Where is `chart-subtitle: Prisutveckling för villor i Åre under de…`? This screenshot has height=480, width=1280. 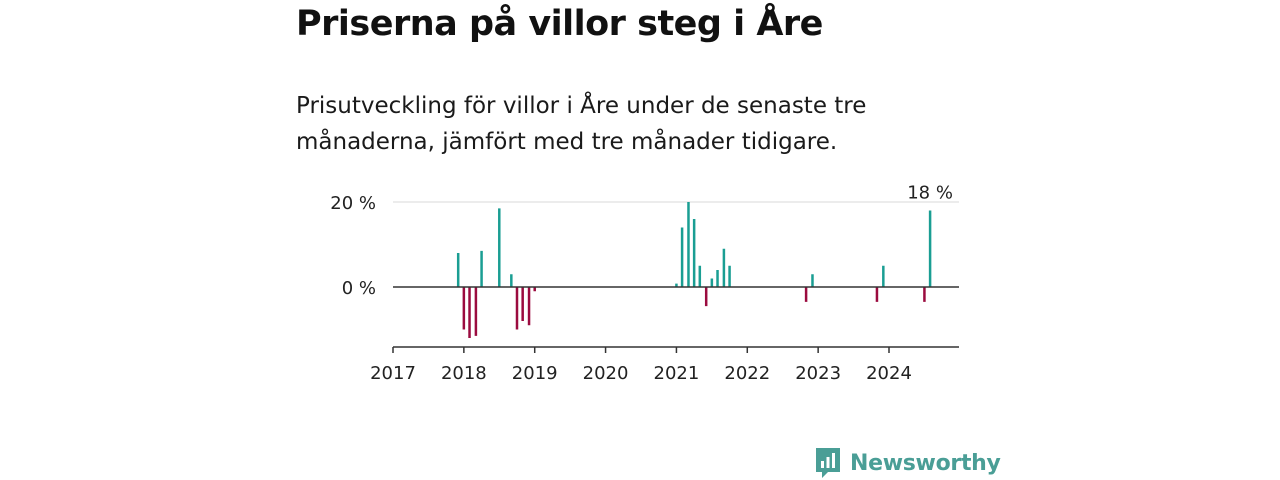
chart-subtitle: Prisutveckling för villor i Åre under de… is located at coordinates (581, 124).